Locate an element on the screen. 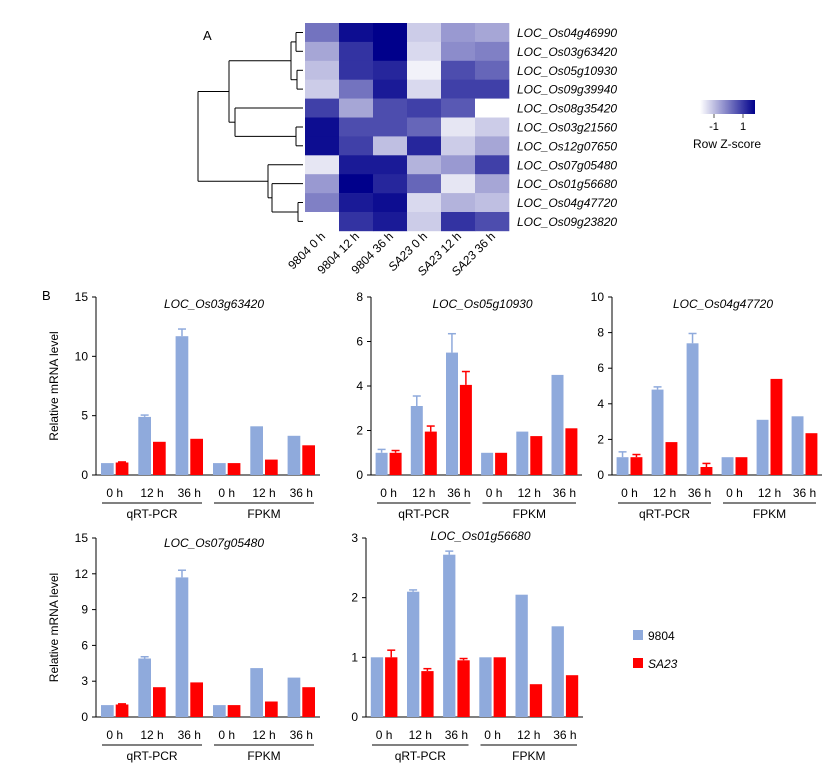  gene-label: LOC_Os03g63420 is located at coordinates (567, 52).